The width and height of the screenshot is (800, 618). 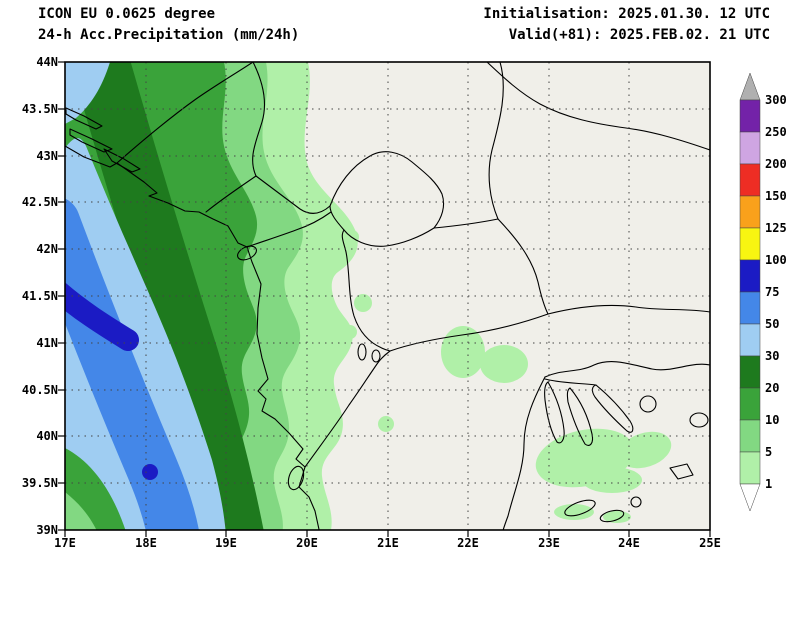 I want to click on precip-band-50-75mm, so click(x=132, y=364).